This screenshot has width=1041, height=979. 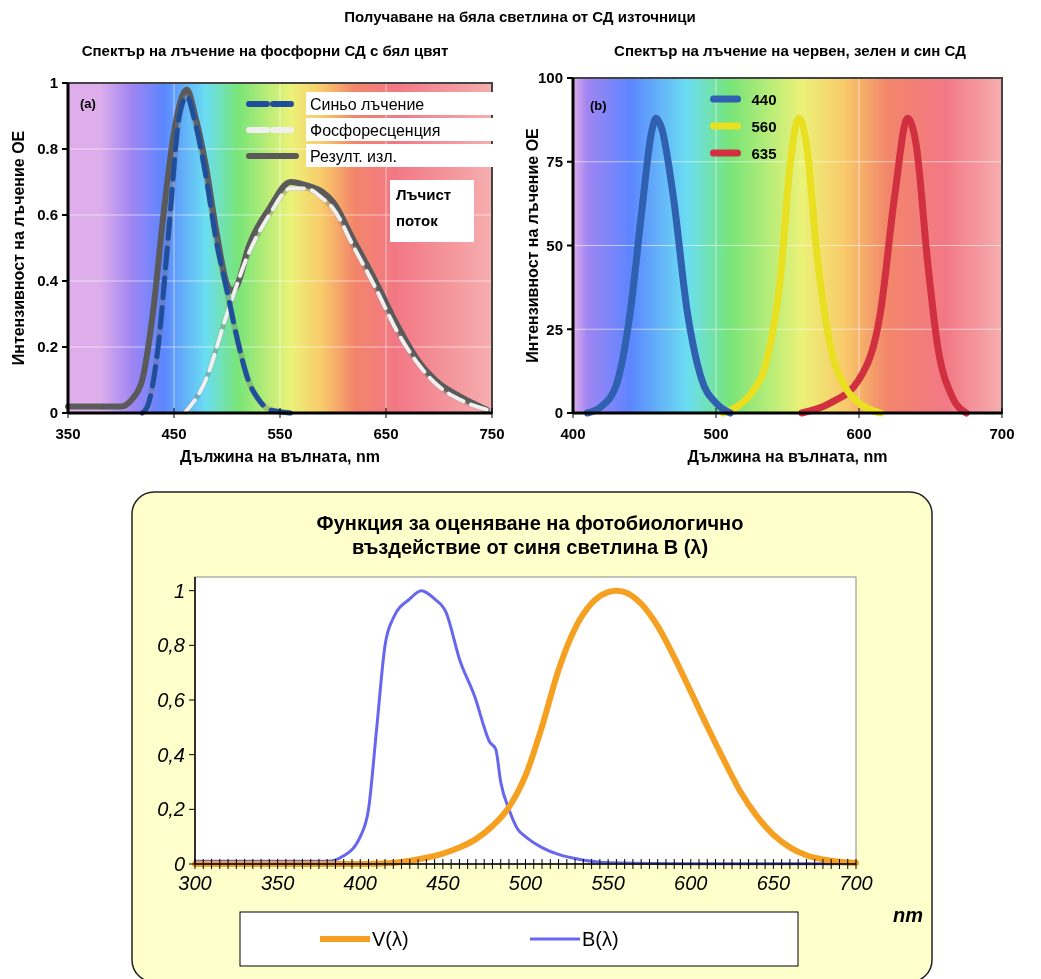 I want to click on x-tick-label: 300, so click(x=195, y=883).